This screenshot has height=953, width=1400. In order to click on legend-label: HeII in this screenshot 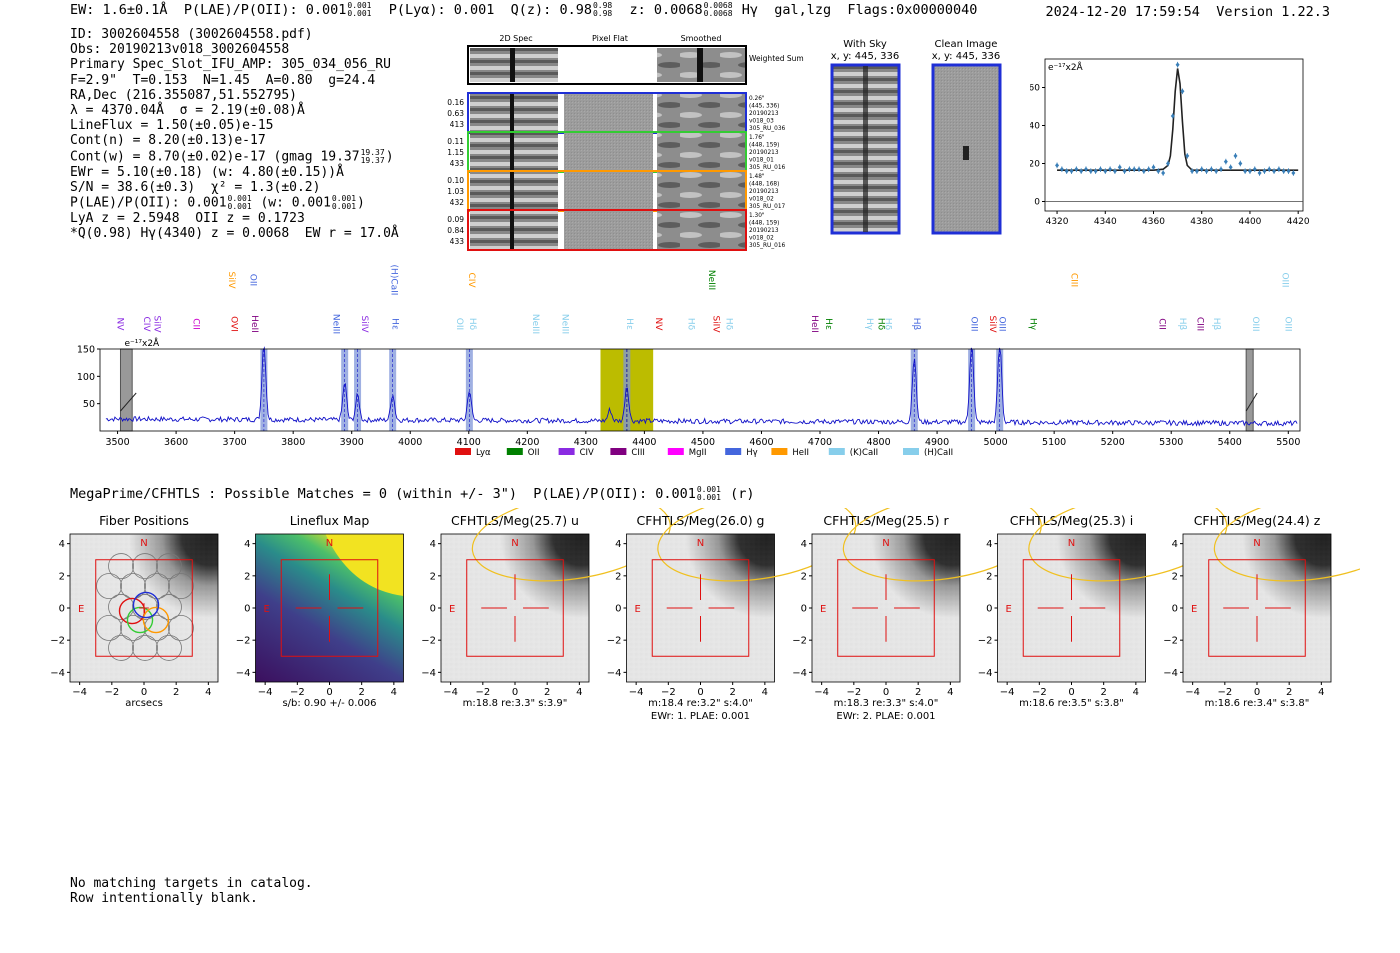, I will do `click(800, 453)`.